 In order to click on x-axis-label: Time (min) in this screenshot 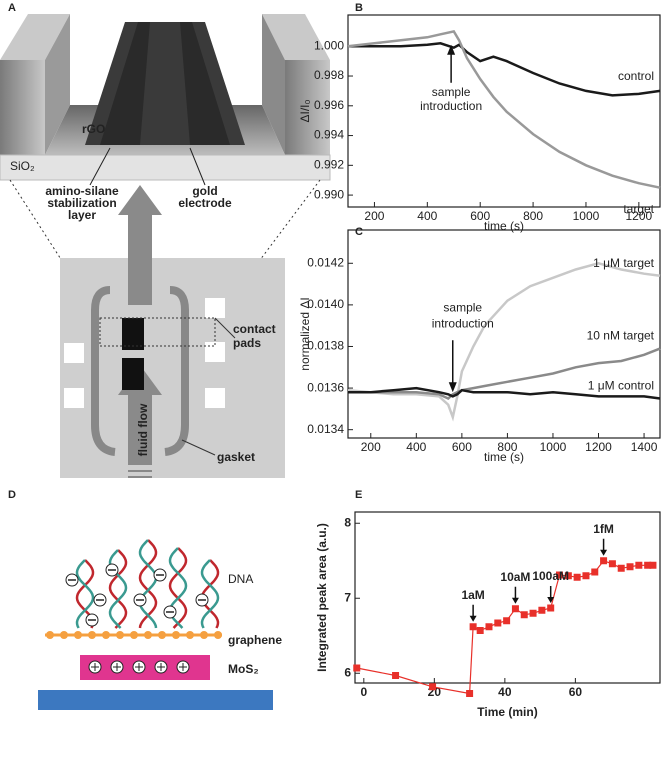, I will do `click(507, 712)`.